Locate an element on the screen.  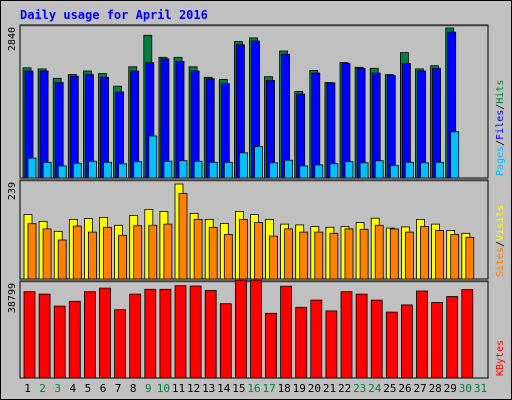
day-label: 12 is located at coordinates (193, 388).